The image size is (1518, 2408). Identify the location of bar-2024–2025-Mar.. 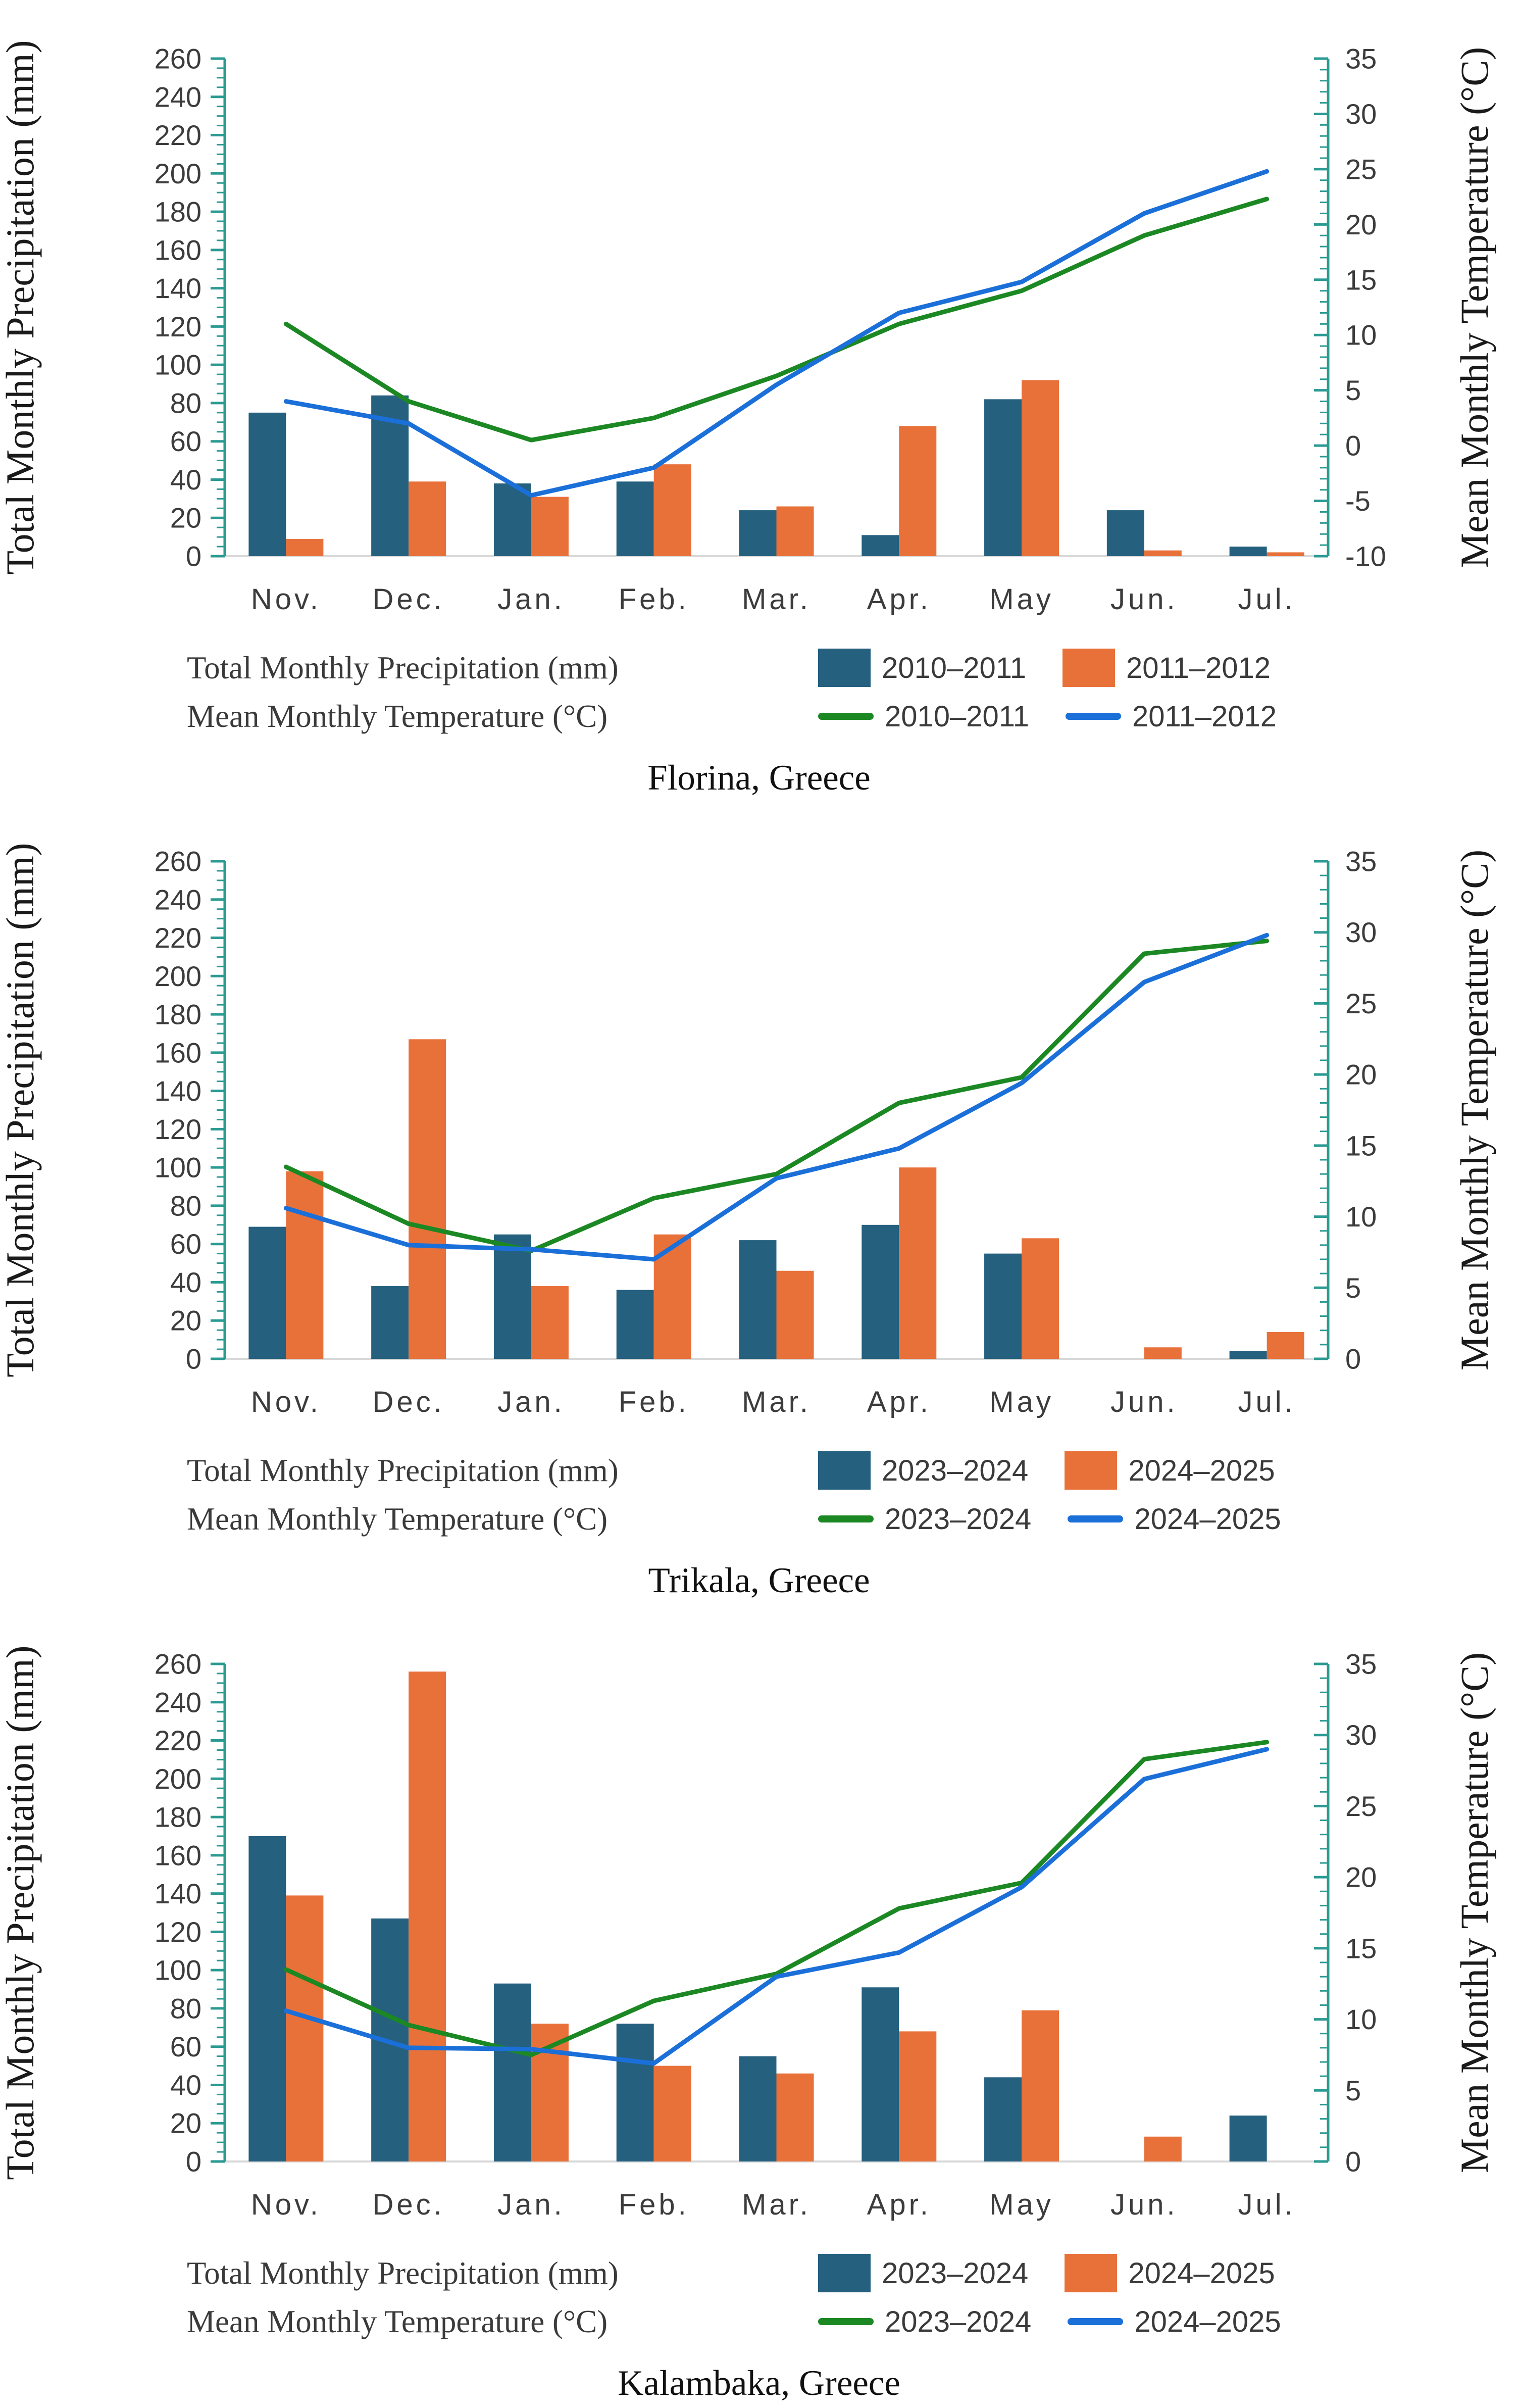
(795, 1315).